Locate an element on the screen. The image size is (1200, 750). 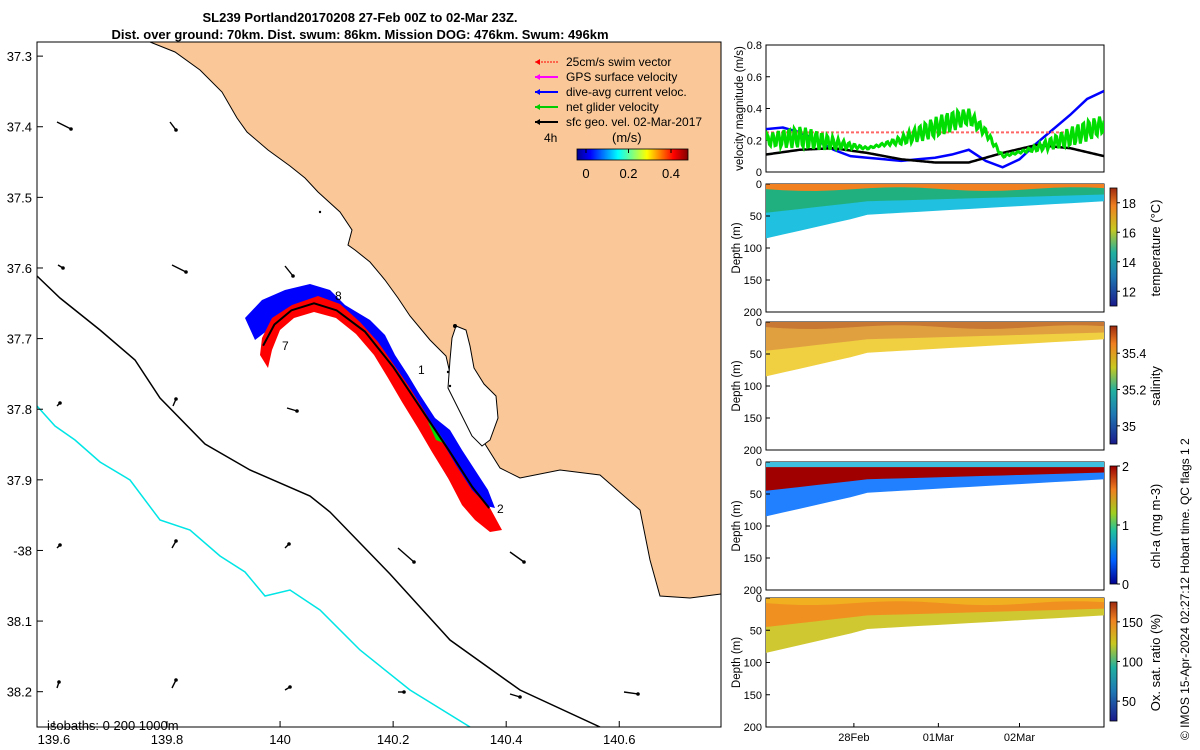
map-ytick-label: 37.5 is located at coordinates (19, 197).